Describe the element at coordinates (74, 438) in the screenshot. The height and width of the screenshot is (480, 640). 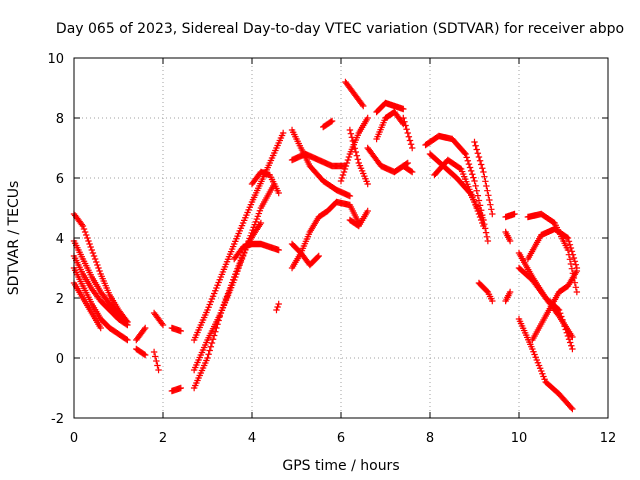
I see `x-tick-label: 0` at that location.